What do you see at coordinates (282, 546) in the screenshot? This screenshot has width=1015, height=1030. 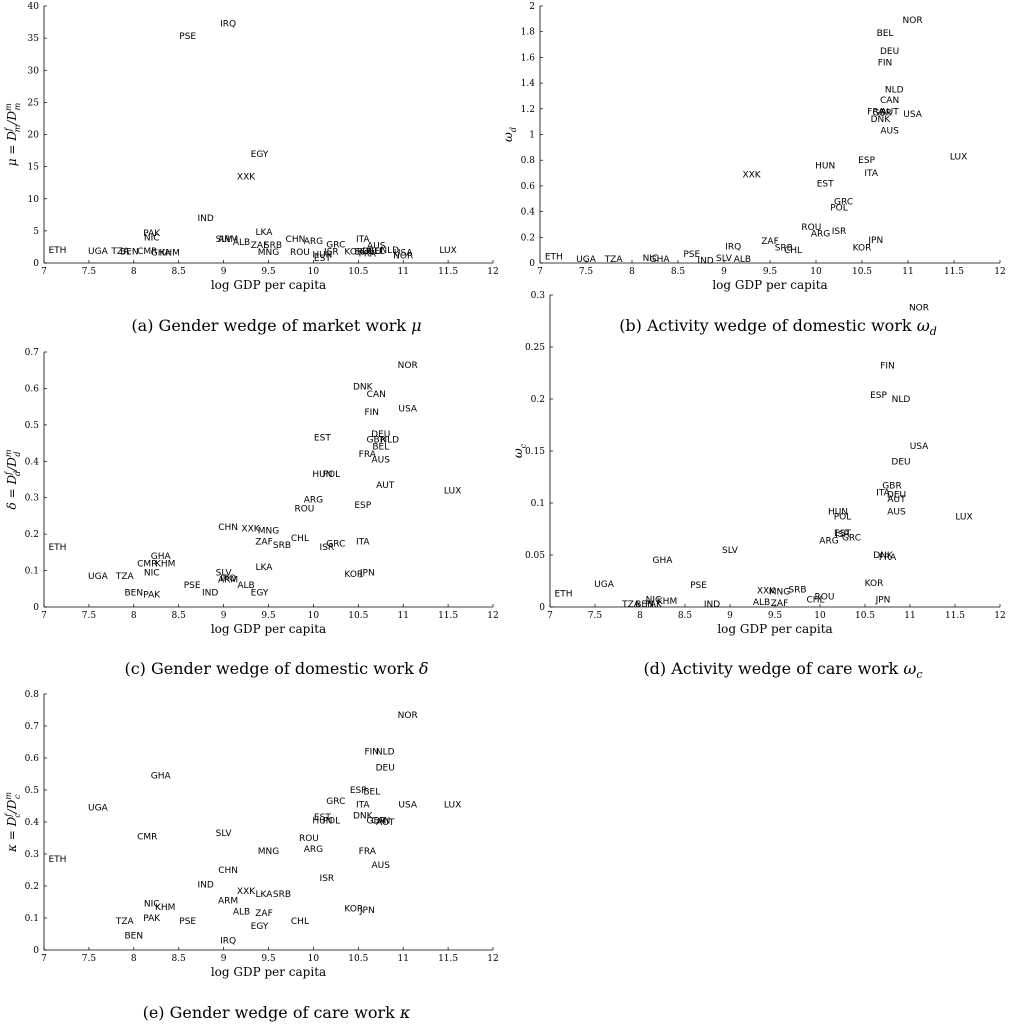 I see `point-label: SRB` at bounding box center [282, 546].